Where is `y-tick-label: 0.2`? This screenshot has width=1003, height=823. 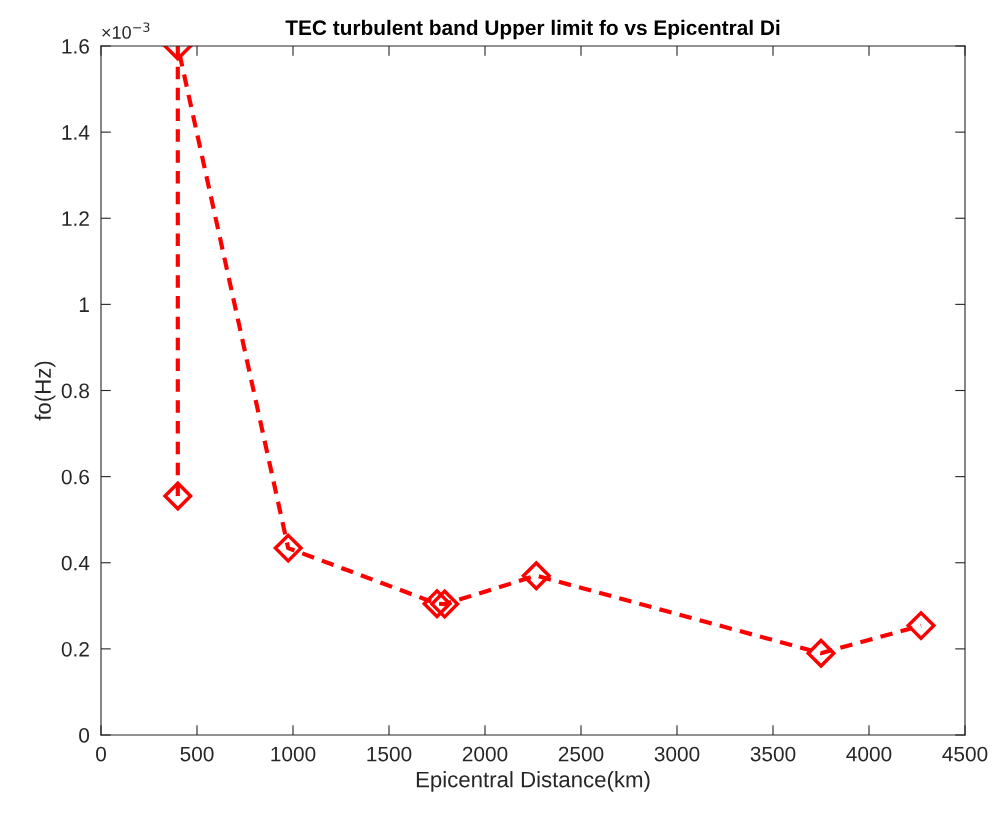
y-tick-label: 0.2 is located at coordinates (75, 649).